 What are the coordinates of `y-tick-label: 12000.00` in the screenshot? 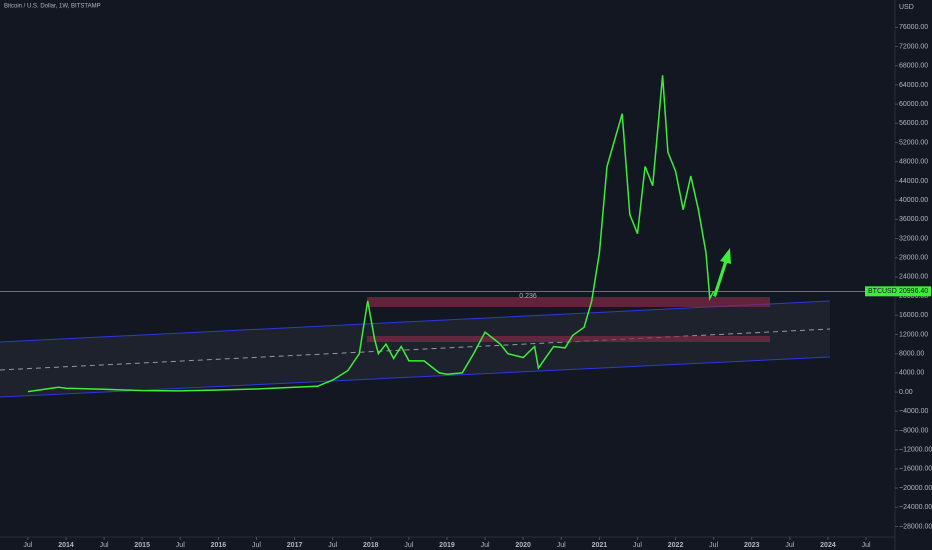 It's located at (913, 334).